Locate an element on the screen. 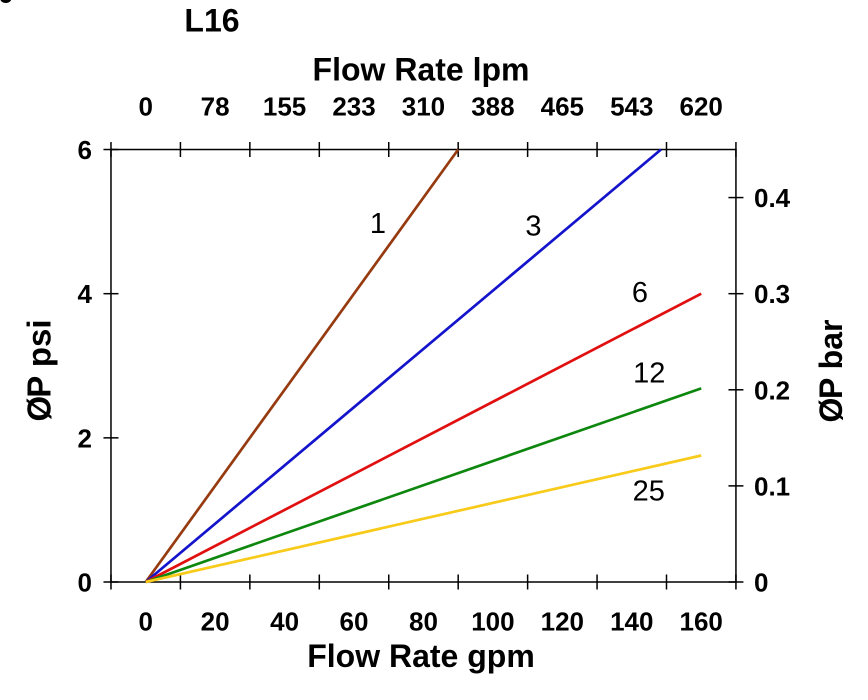 The image size is (868, 700). svg-text: 20 is located at coordinates (215, 622).